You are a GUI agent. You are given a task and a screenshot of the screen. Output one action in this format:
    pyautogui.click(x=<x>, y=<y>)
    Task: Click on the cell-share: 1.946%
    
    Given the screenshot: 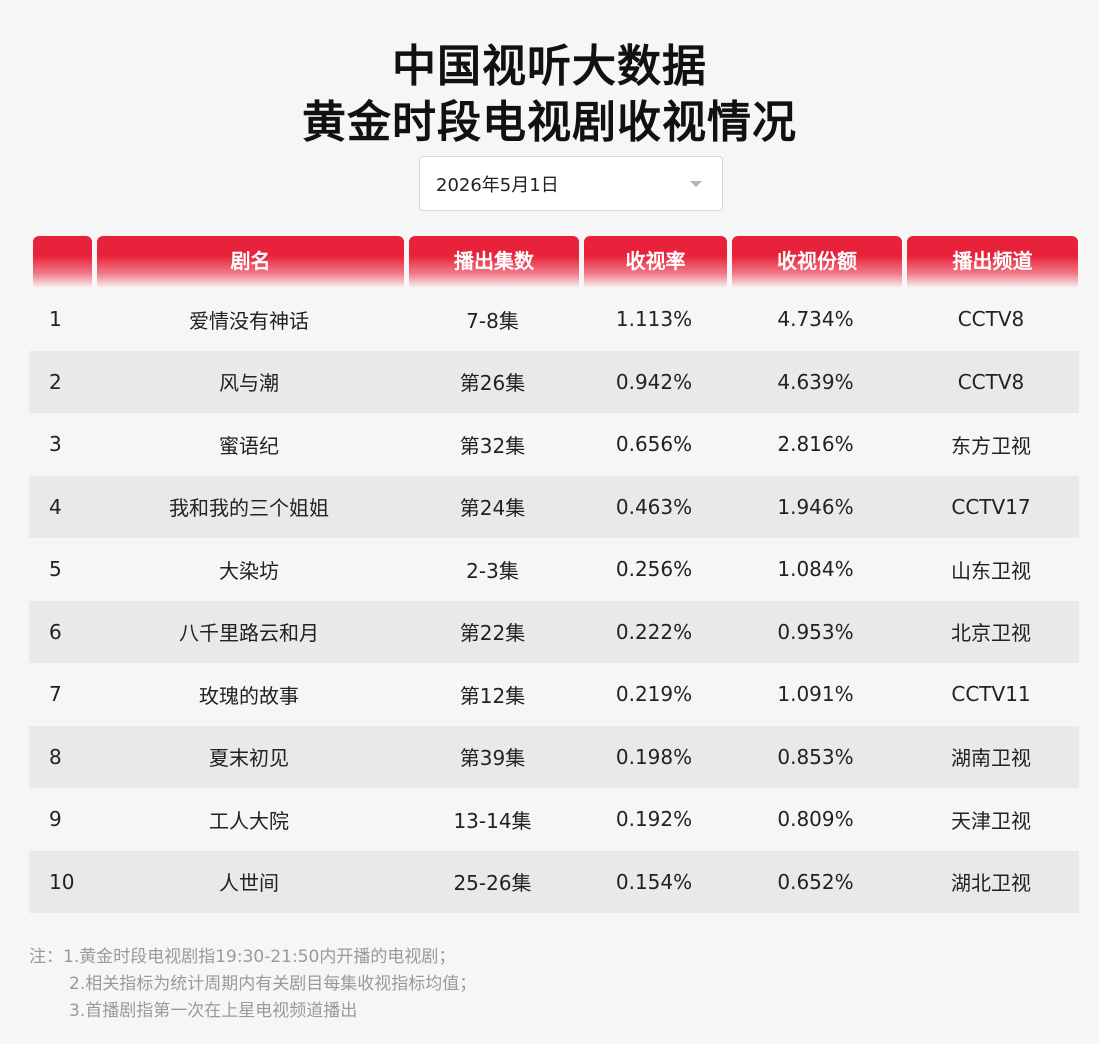 What is the action you would take?
    pyautogui.click(x=815, y=506)
    